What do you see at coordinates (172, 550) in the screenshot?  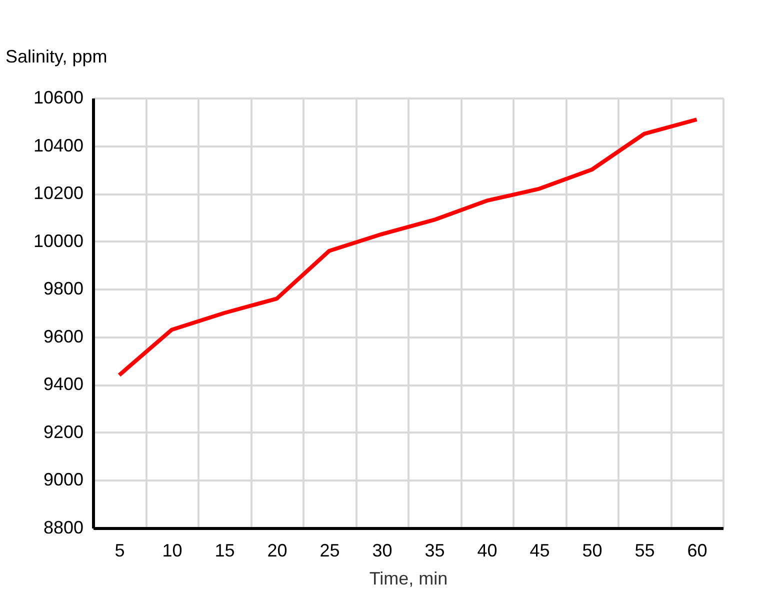 I see `x-tick-label: 10` at bounding box center [172, 550].